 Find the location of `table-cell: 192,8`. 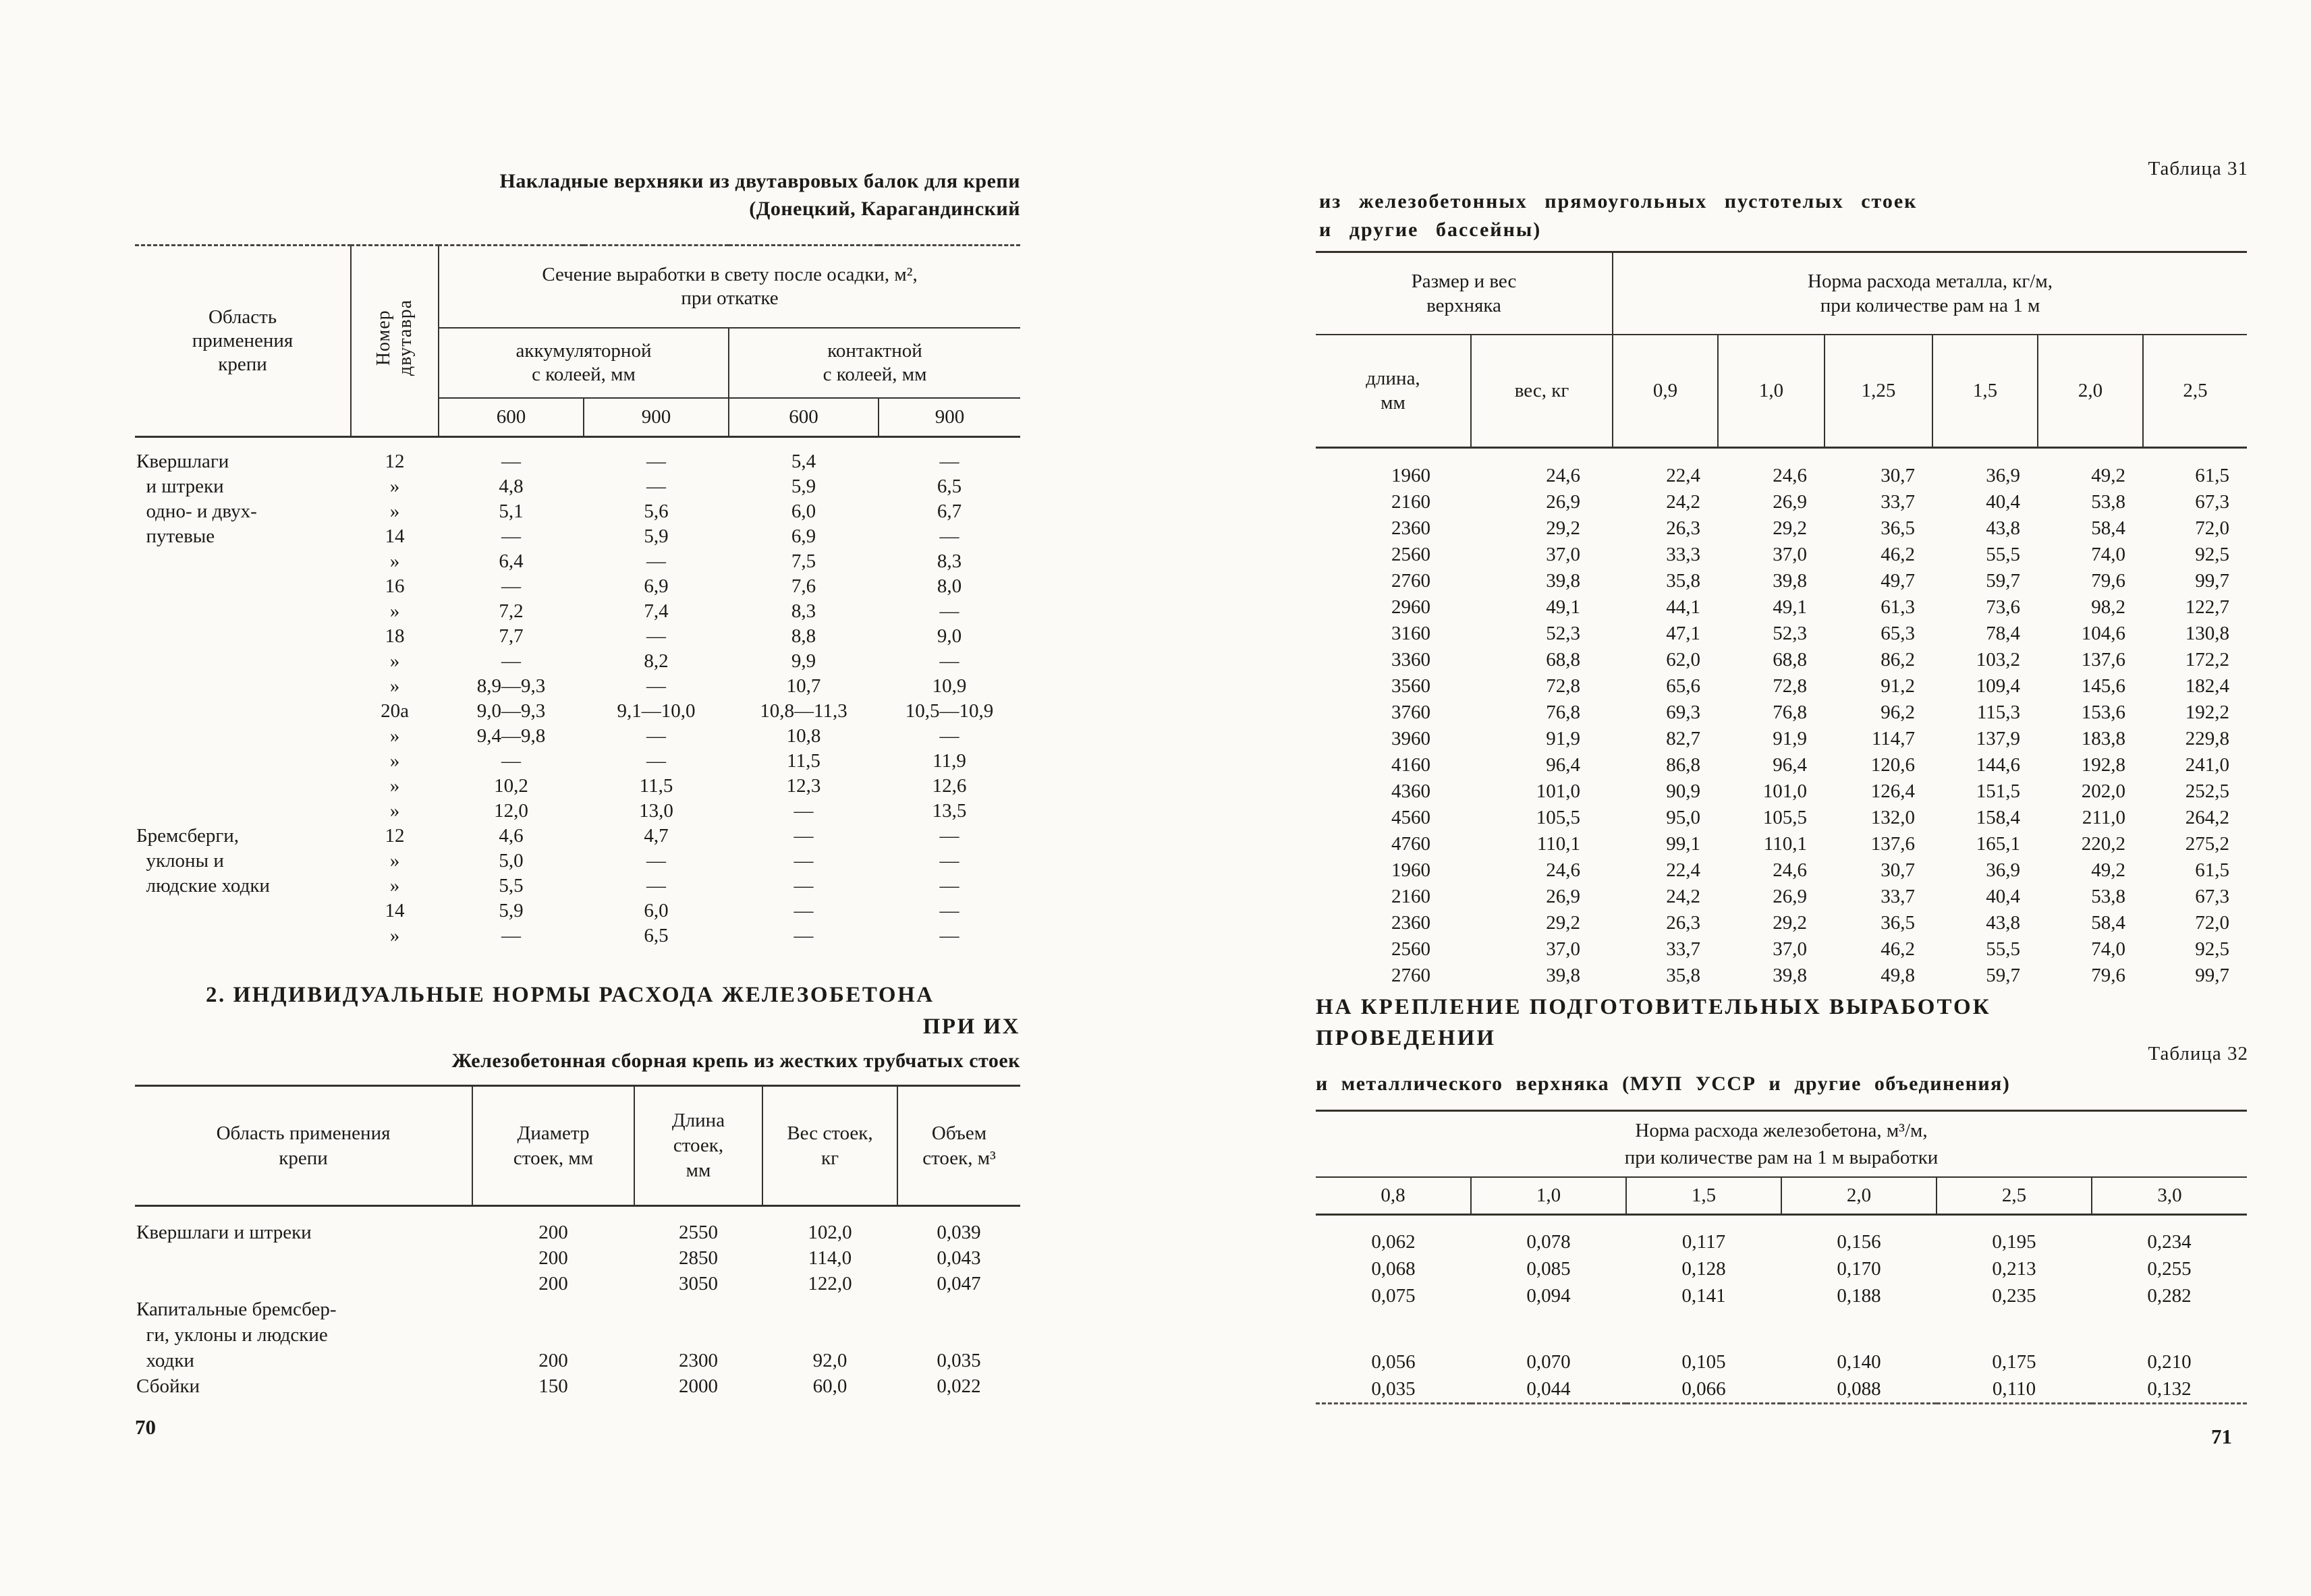

table-cell: 192,8 is located at coordinates (2103, 765).